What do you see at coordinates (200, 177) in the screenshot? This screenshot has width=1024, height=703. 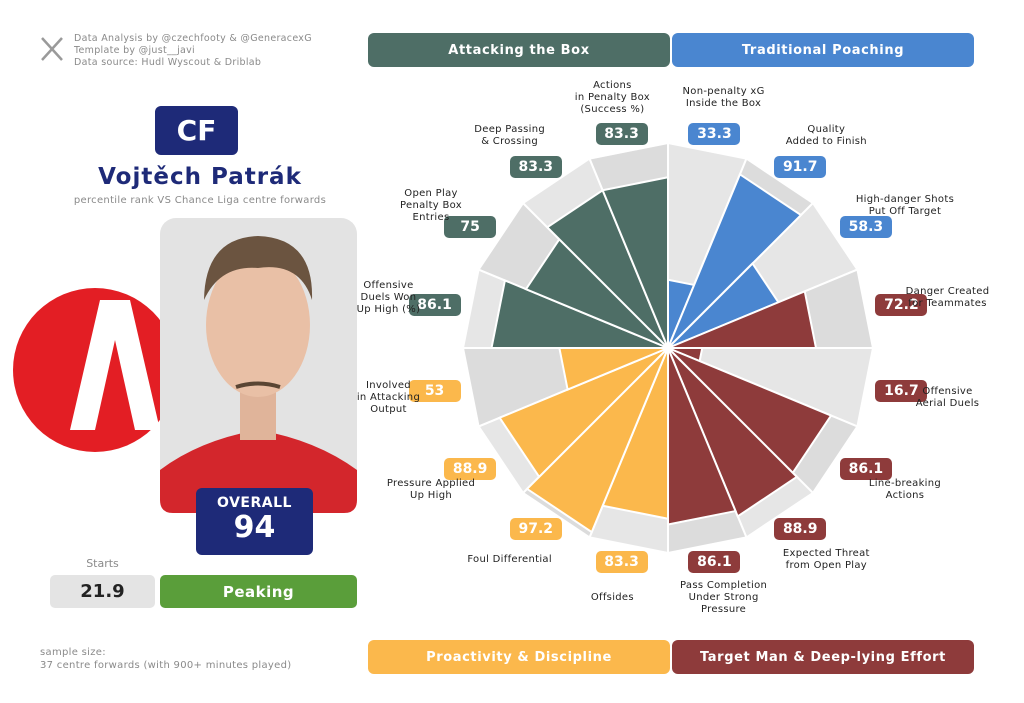 I see `player-name: Vojtěch Patrák` at bounding box center [200, 177].